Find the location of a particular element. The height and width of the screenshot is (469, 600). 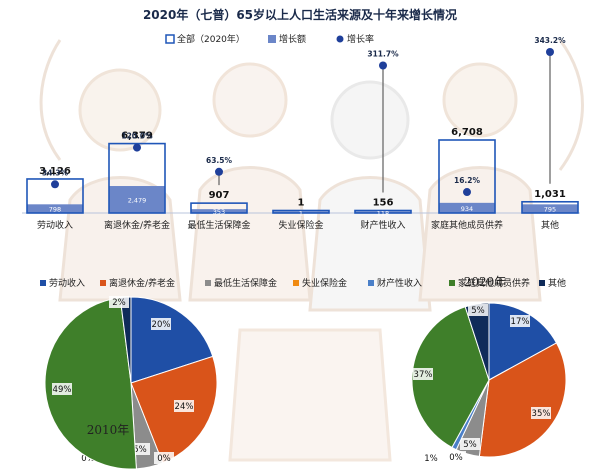

legend-increase-label: 增长额 is located at coordinates (292, 39).